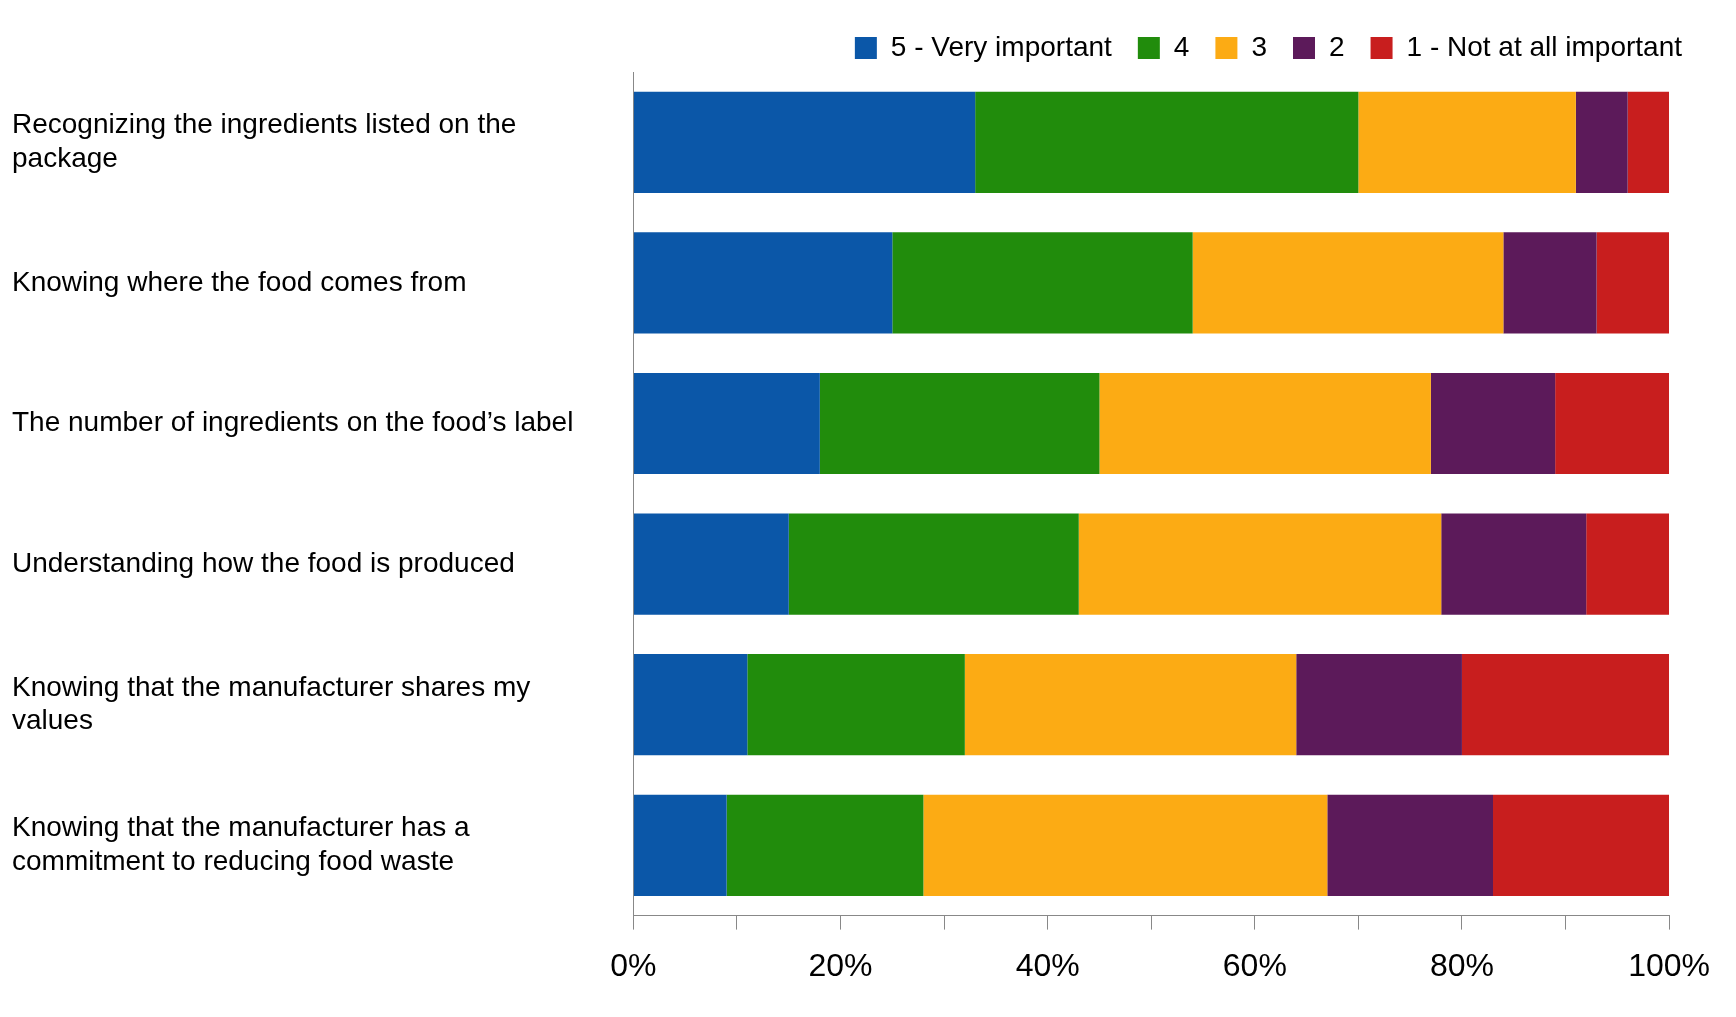 Image resolution: width=1736 pixels, height=1017 pixels. I want to click on legend-label: 5 - Very important, so click(1001, 46).